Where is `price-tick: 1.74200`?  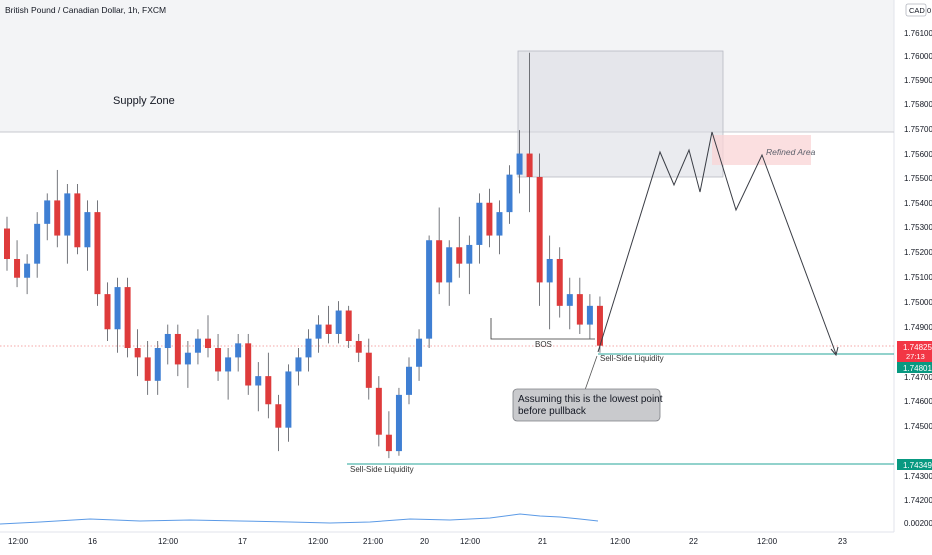
price-tick: 1.74200 is located at coordinates (918, 500).